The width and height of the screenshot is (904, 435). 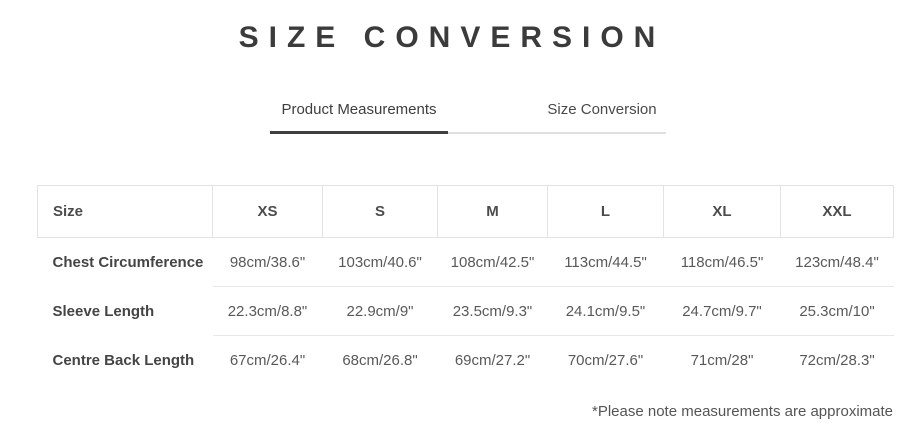 What do you see at coordinates (492, 311) in the screenshot?
I see `cell: 23.5cm/9.3"` at bounding box center [492, 311].